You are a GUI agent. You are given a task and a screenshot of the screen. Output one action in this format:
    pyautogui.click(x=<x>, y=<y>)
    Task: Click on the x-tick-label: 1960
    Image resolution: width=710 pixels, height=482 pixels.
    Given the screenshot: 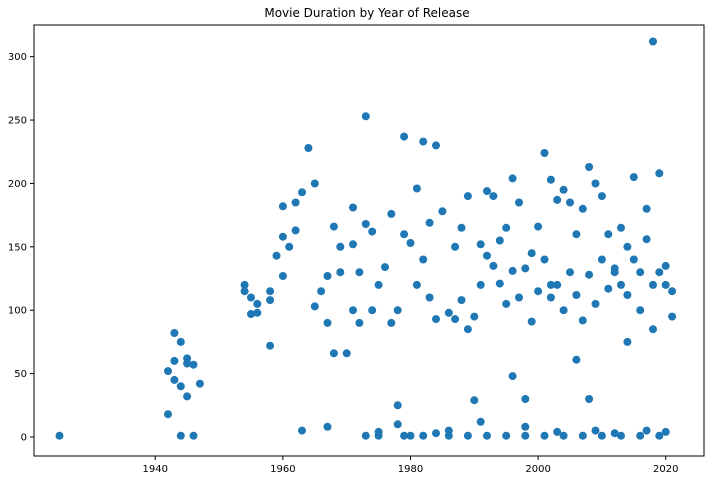 What is the action you would take?
    pyautogui.click(x=282, y=469)
    